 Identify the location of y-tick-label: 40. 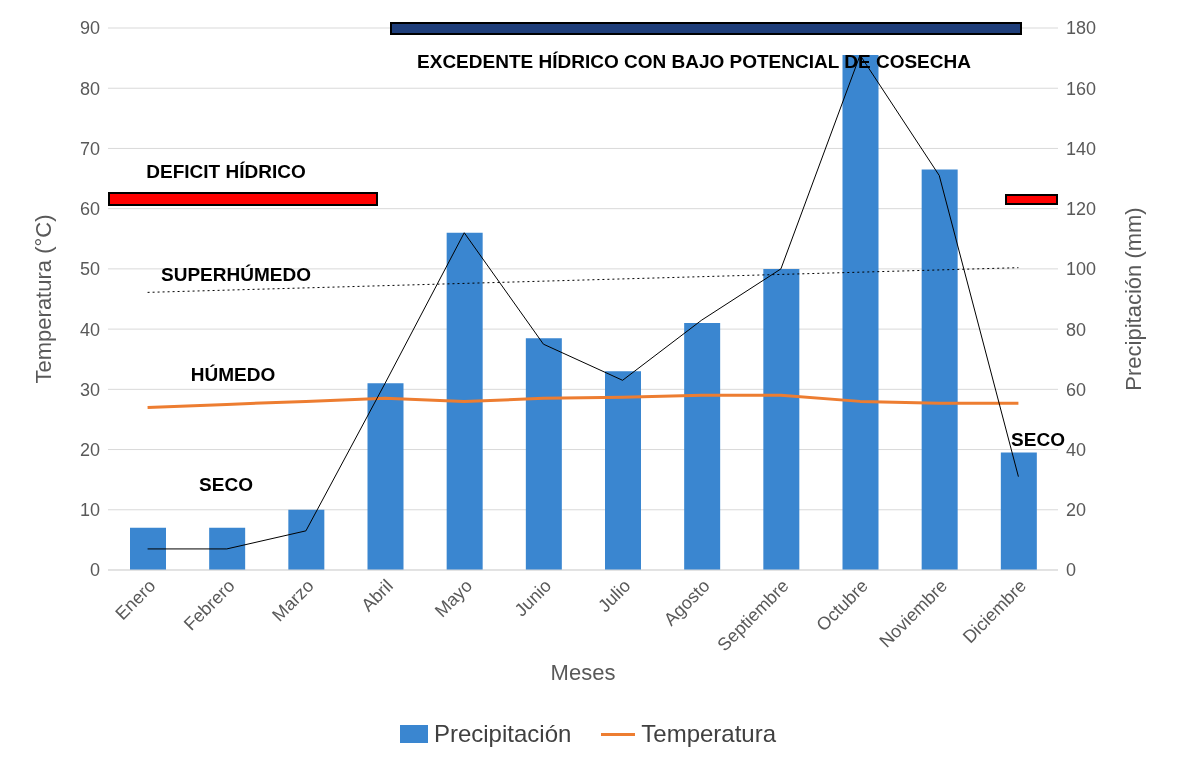
(89, 329).